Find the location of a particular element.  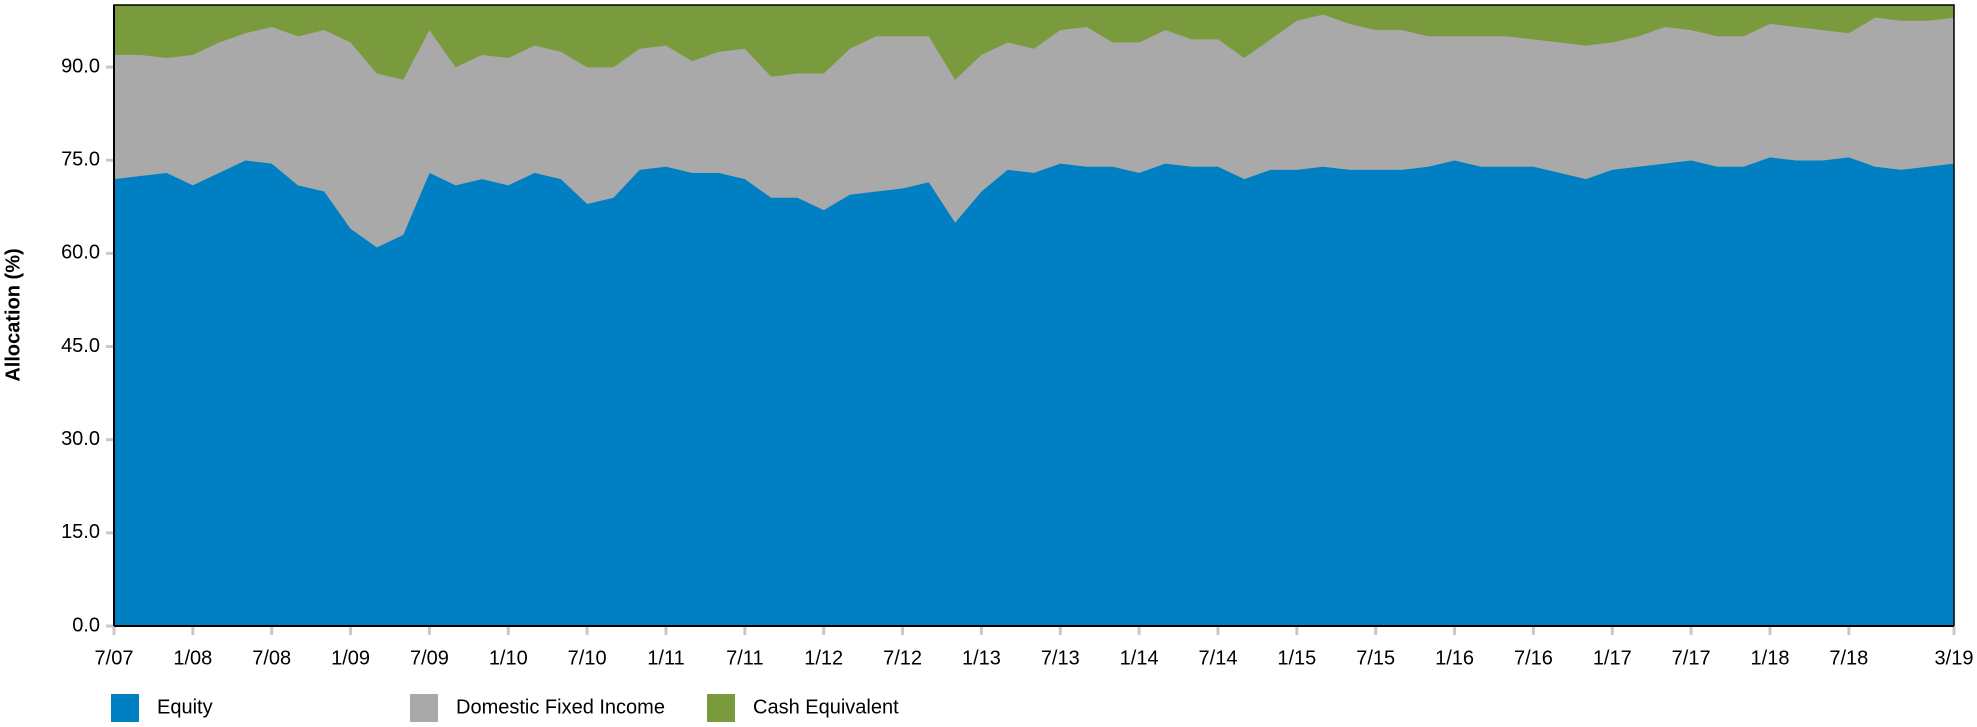

x-tick-label: 7/17 is located at coordinates (1691, 658).